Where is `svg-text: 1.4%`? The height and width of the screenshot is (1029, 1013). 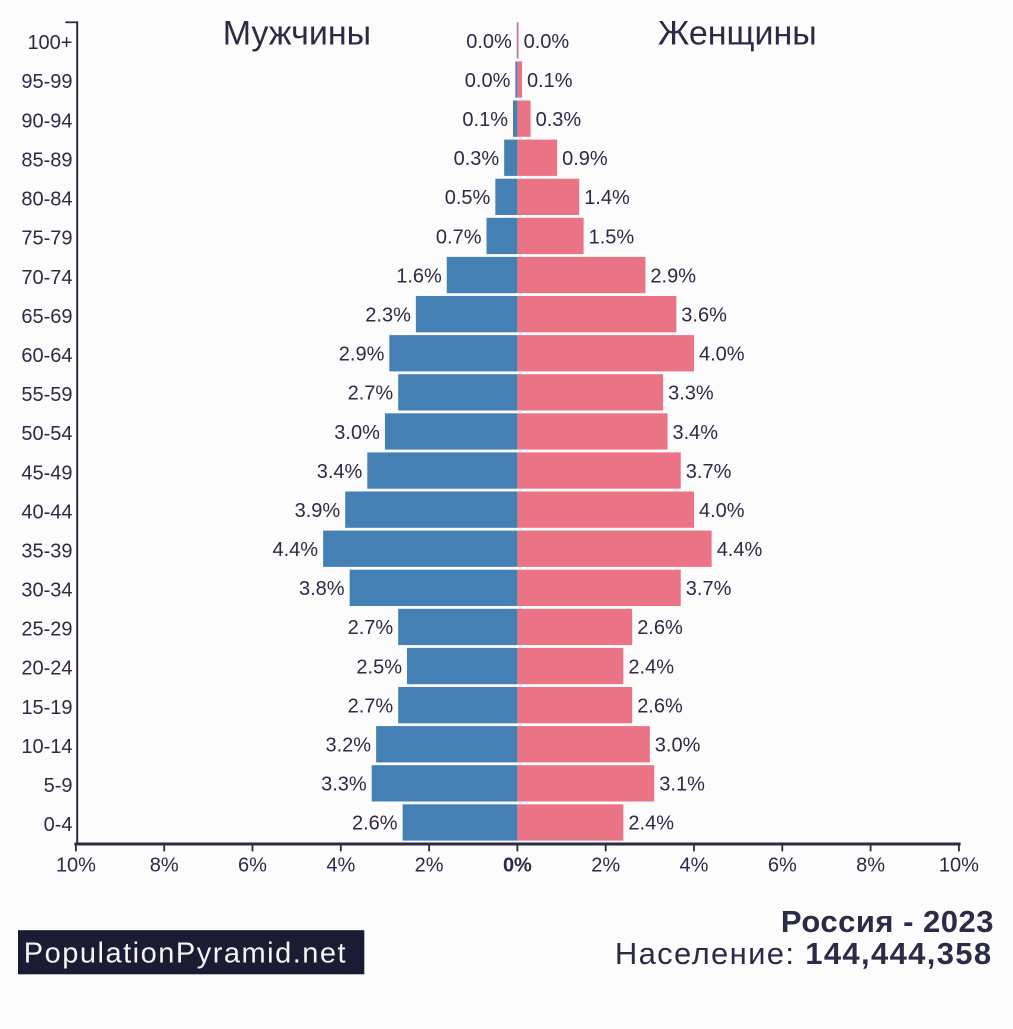 svg-text: 1.4% is located at coordinates (607, 198).